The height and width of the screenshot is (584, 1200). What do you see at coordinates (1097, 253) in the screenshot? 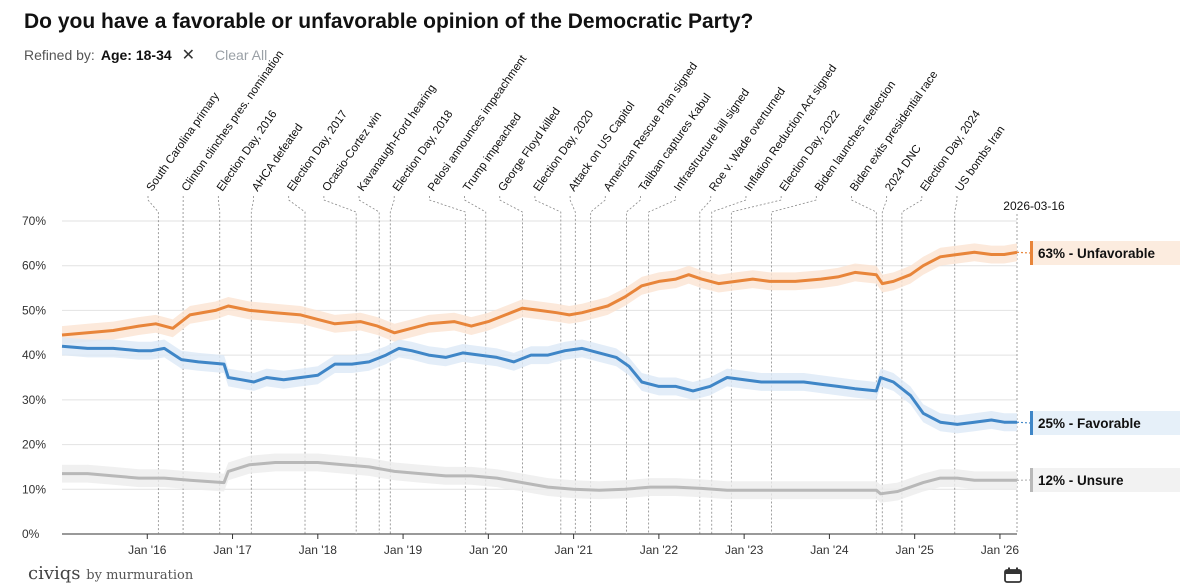
I see `unfavorable-end-label: 63% - Unfavorable` at bounding box center [1097, 253].